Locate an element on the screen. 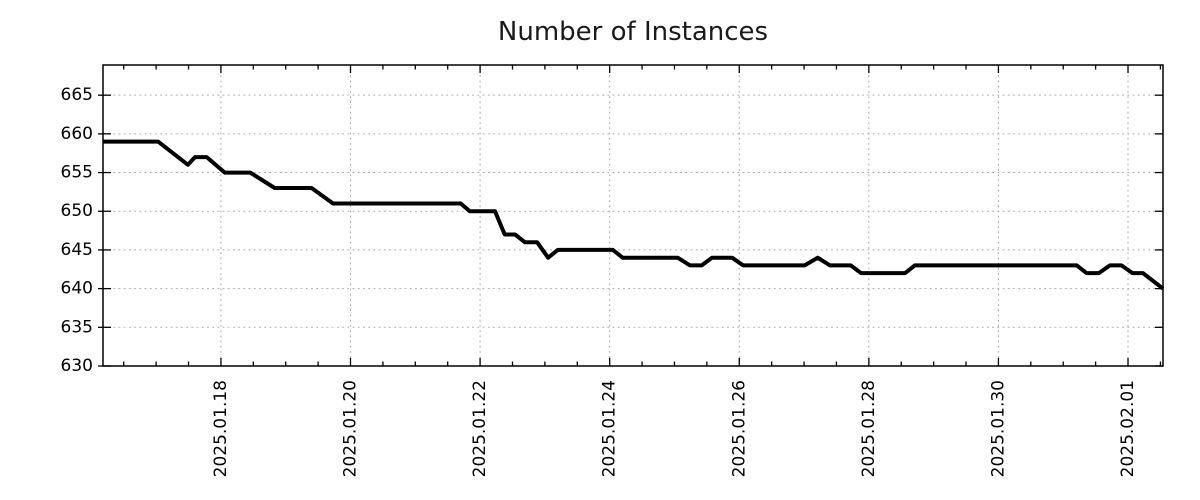 Image resolution: width=1200 pixels, height=500 pixels. y-axis-tick-label: 665 is located at coordinates (77, 95).